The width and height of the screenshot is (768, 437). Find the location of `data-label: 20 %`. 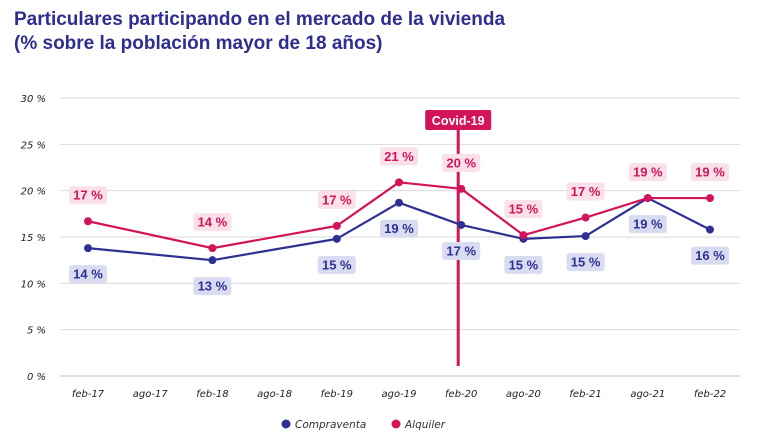

data-label: 20 % is located at coordinates (461, 162).